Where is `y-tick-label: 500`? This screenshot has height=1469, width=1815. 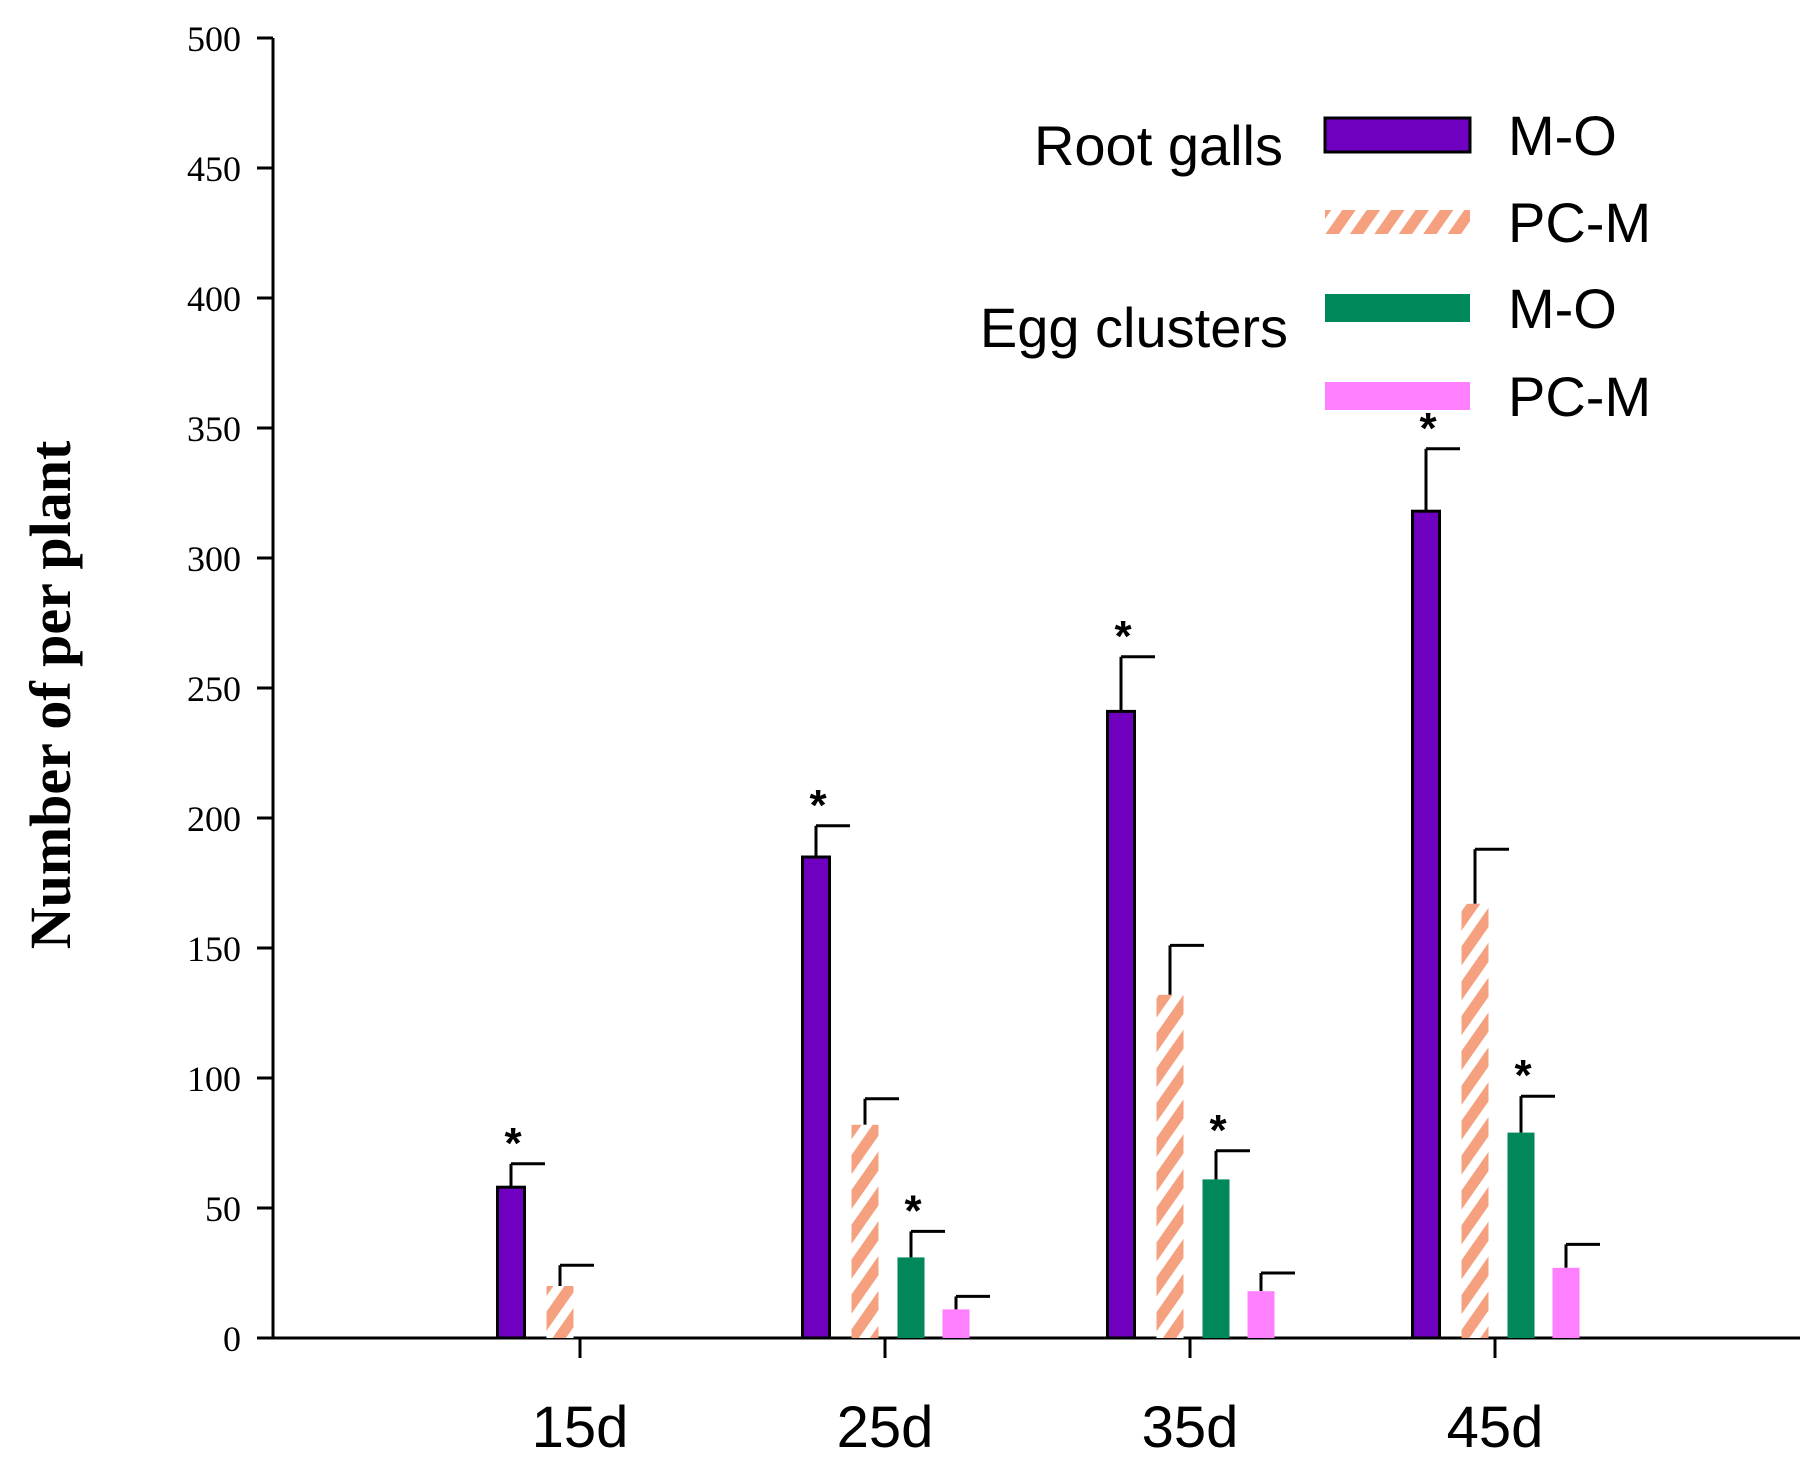 y-tick-label: 500 is located at coordinates (214, 39).